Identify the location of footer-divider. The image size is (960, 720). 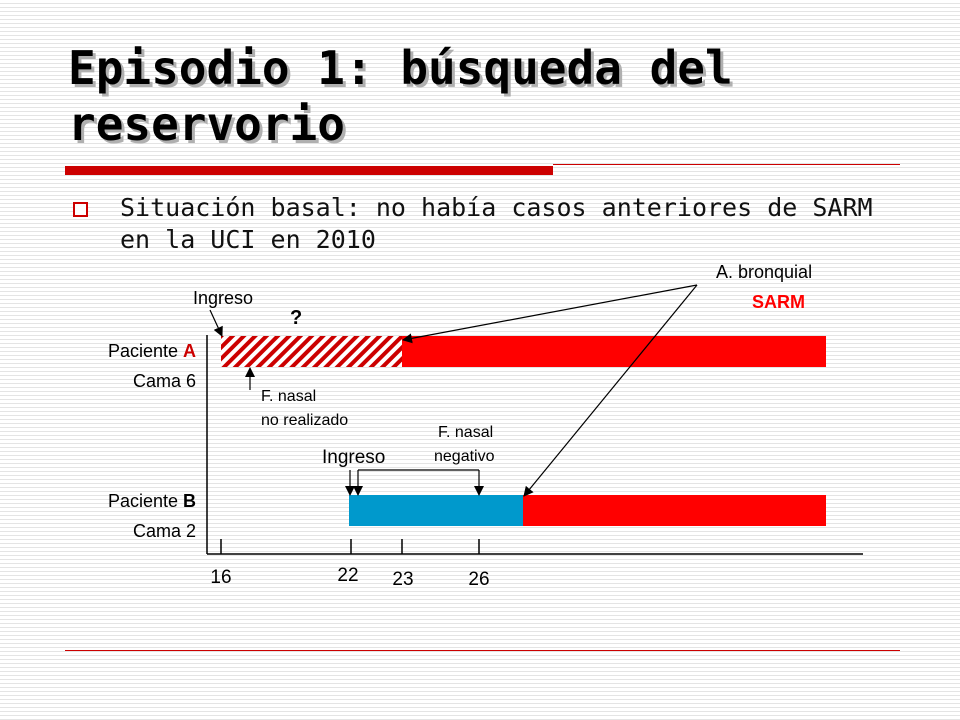
(482, 650).